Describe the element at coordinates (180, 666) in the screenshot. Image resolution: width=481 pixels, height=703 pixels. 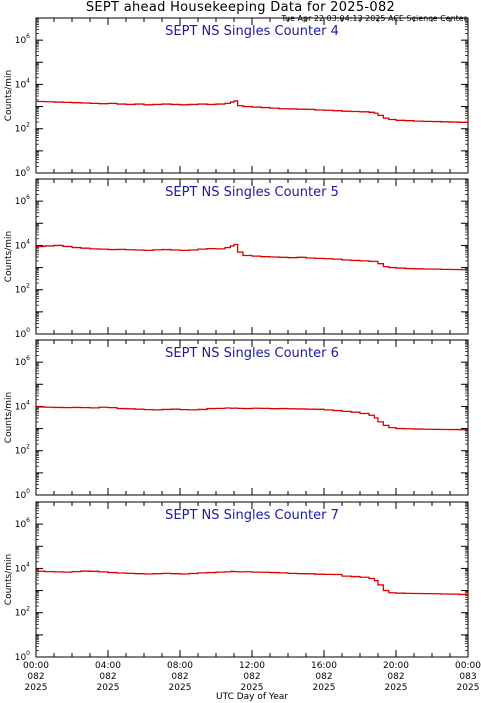
I see `x-tick-label: 08:00` at that location.